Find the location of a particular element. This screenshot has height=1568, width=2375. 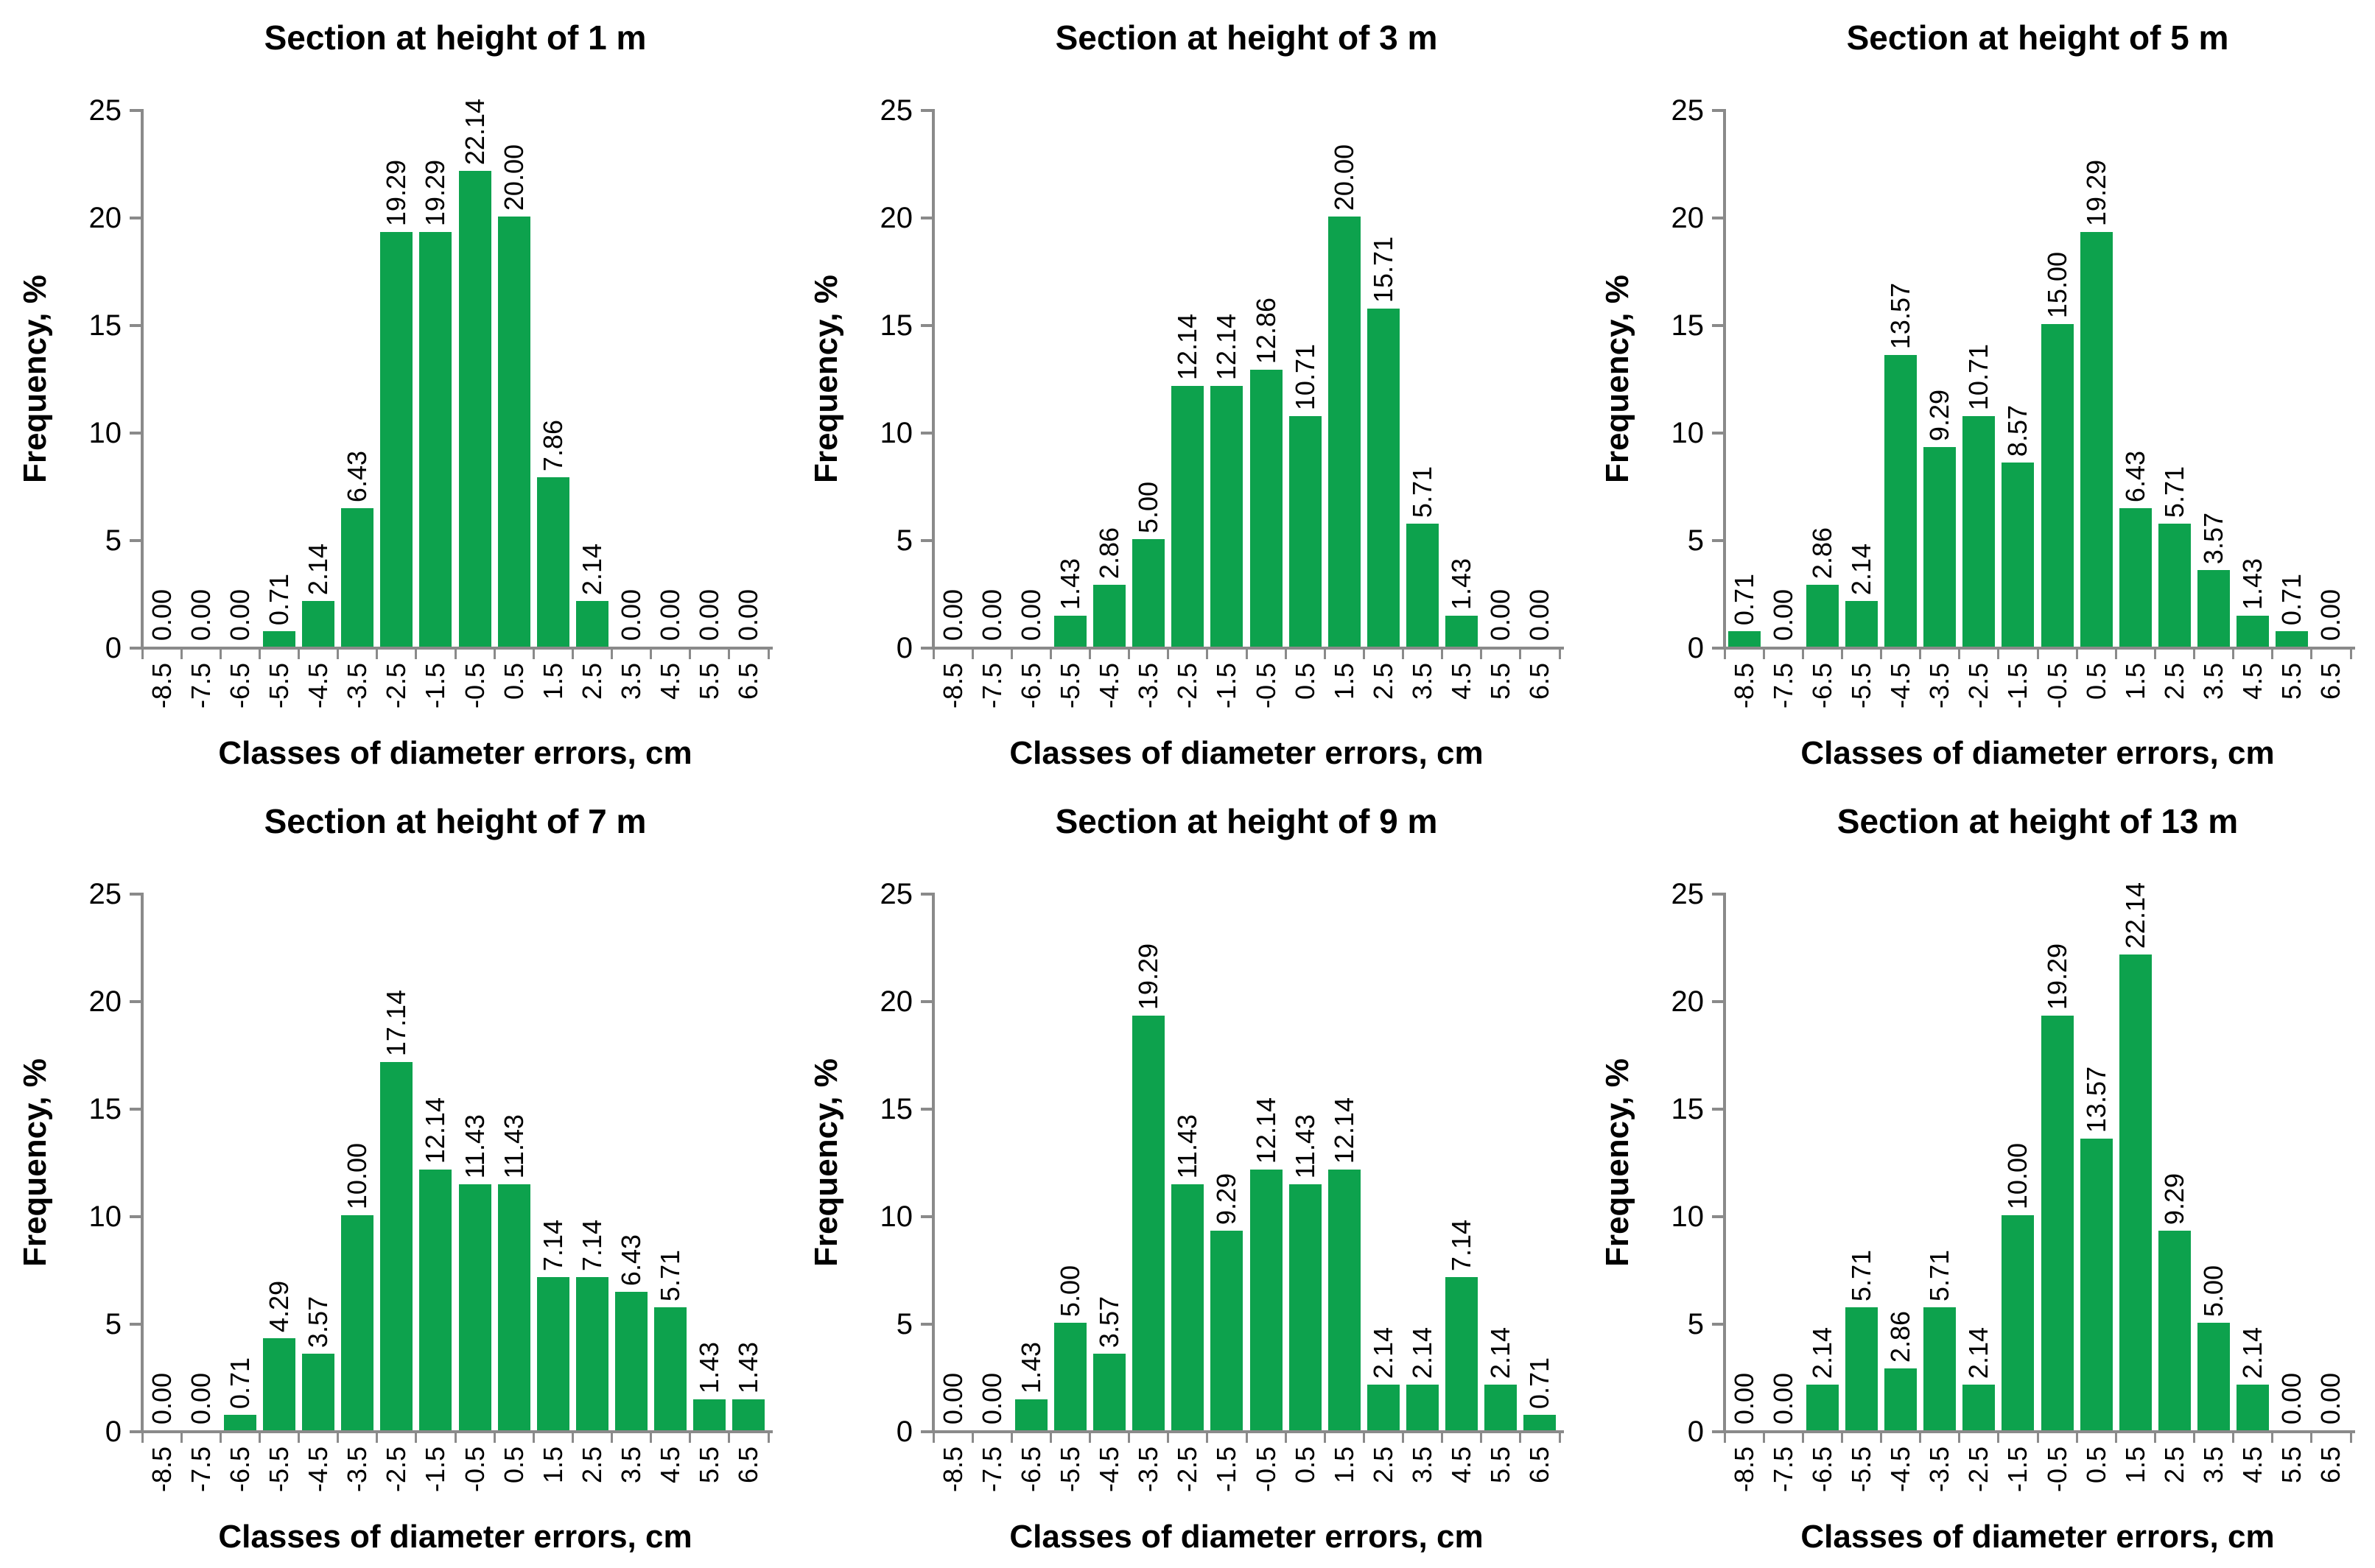

bar-value-label-box: 19.29 is located at coordinates (1149, 976).